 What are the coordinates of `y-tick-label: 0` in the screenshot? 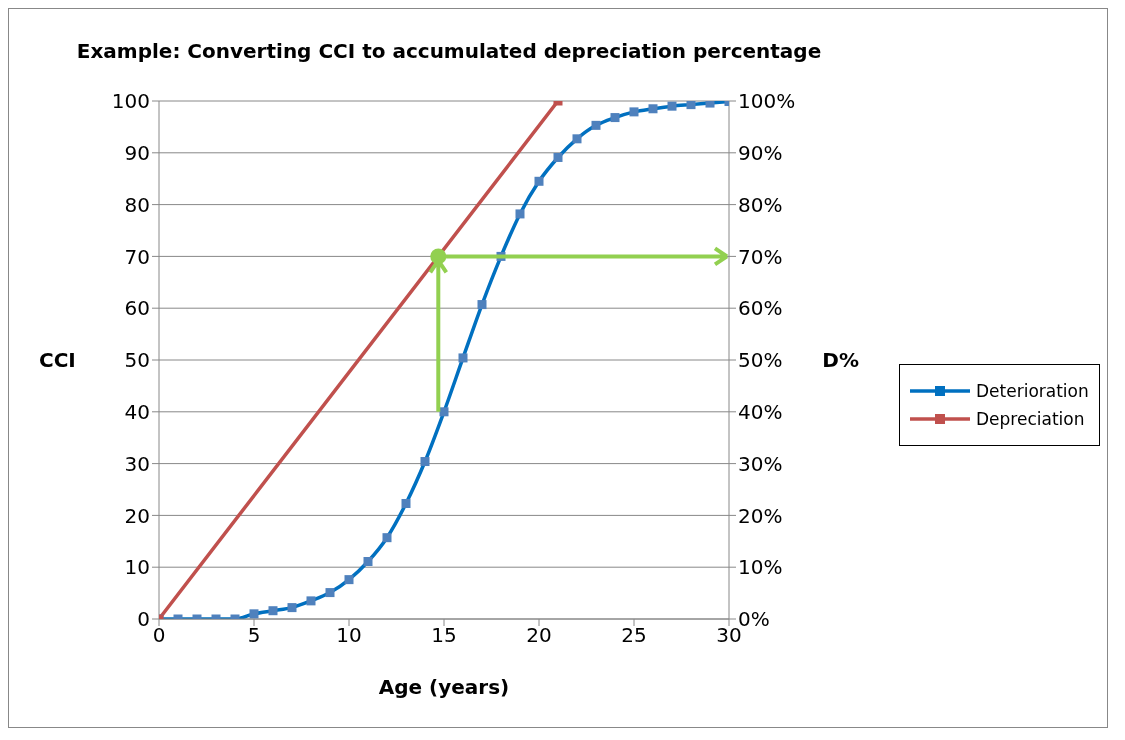 It's located at (143, 619).